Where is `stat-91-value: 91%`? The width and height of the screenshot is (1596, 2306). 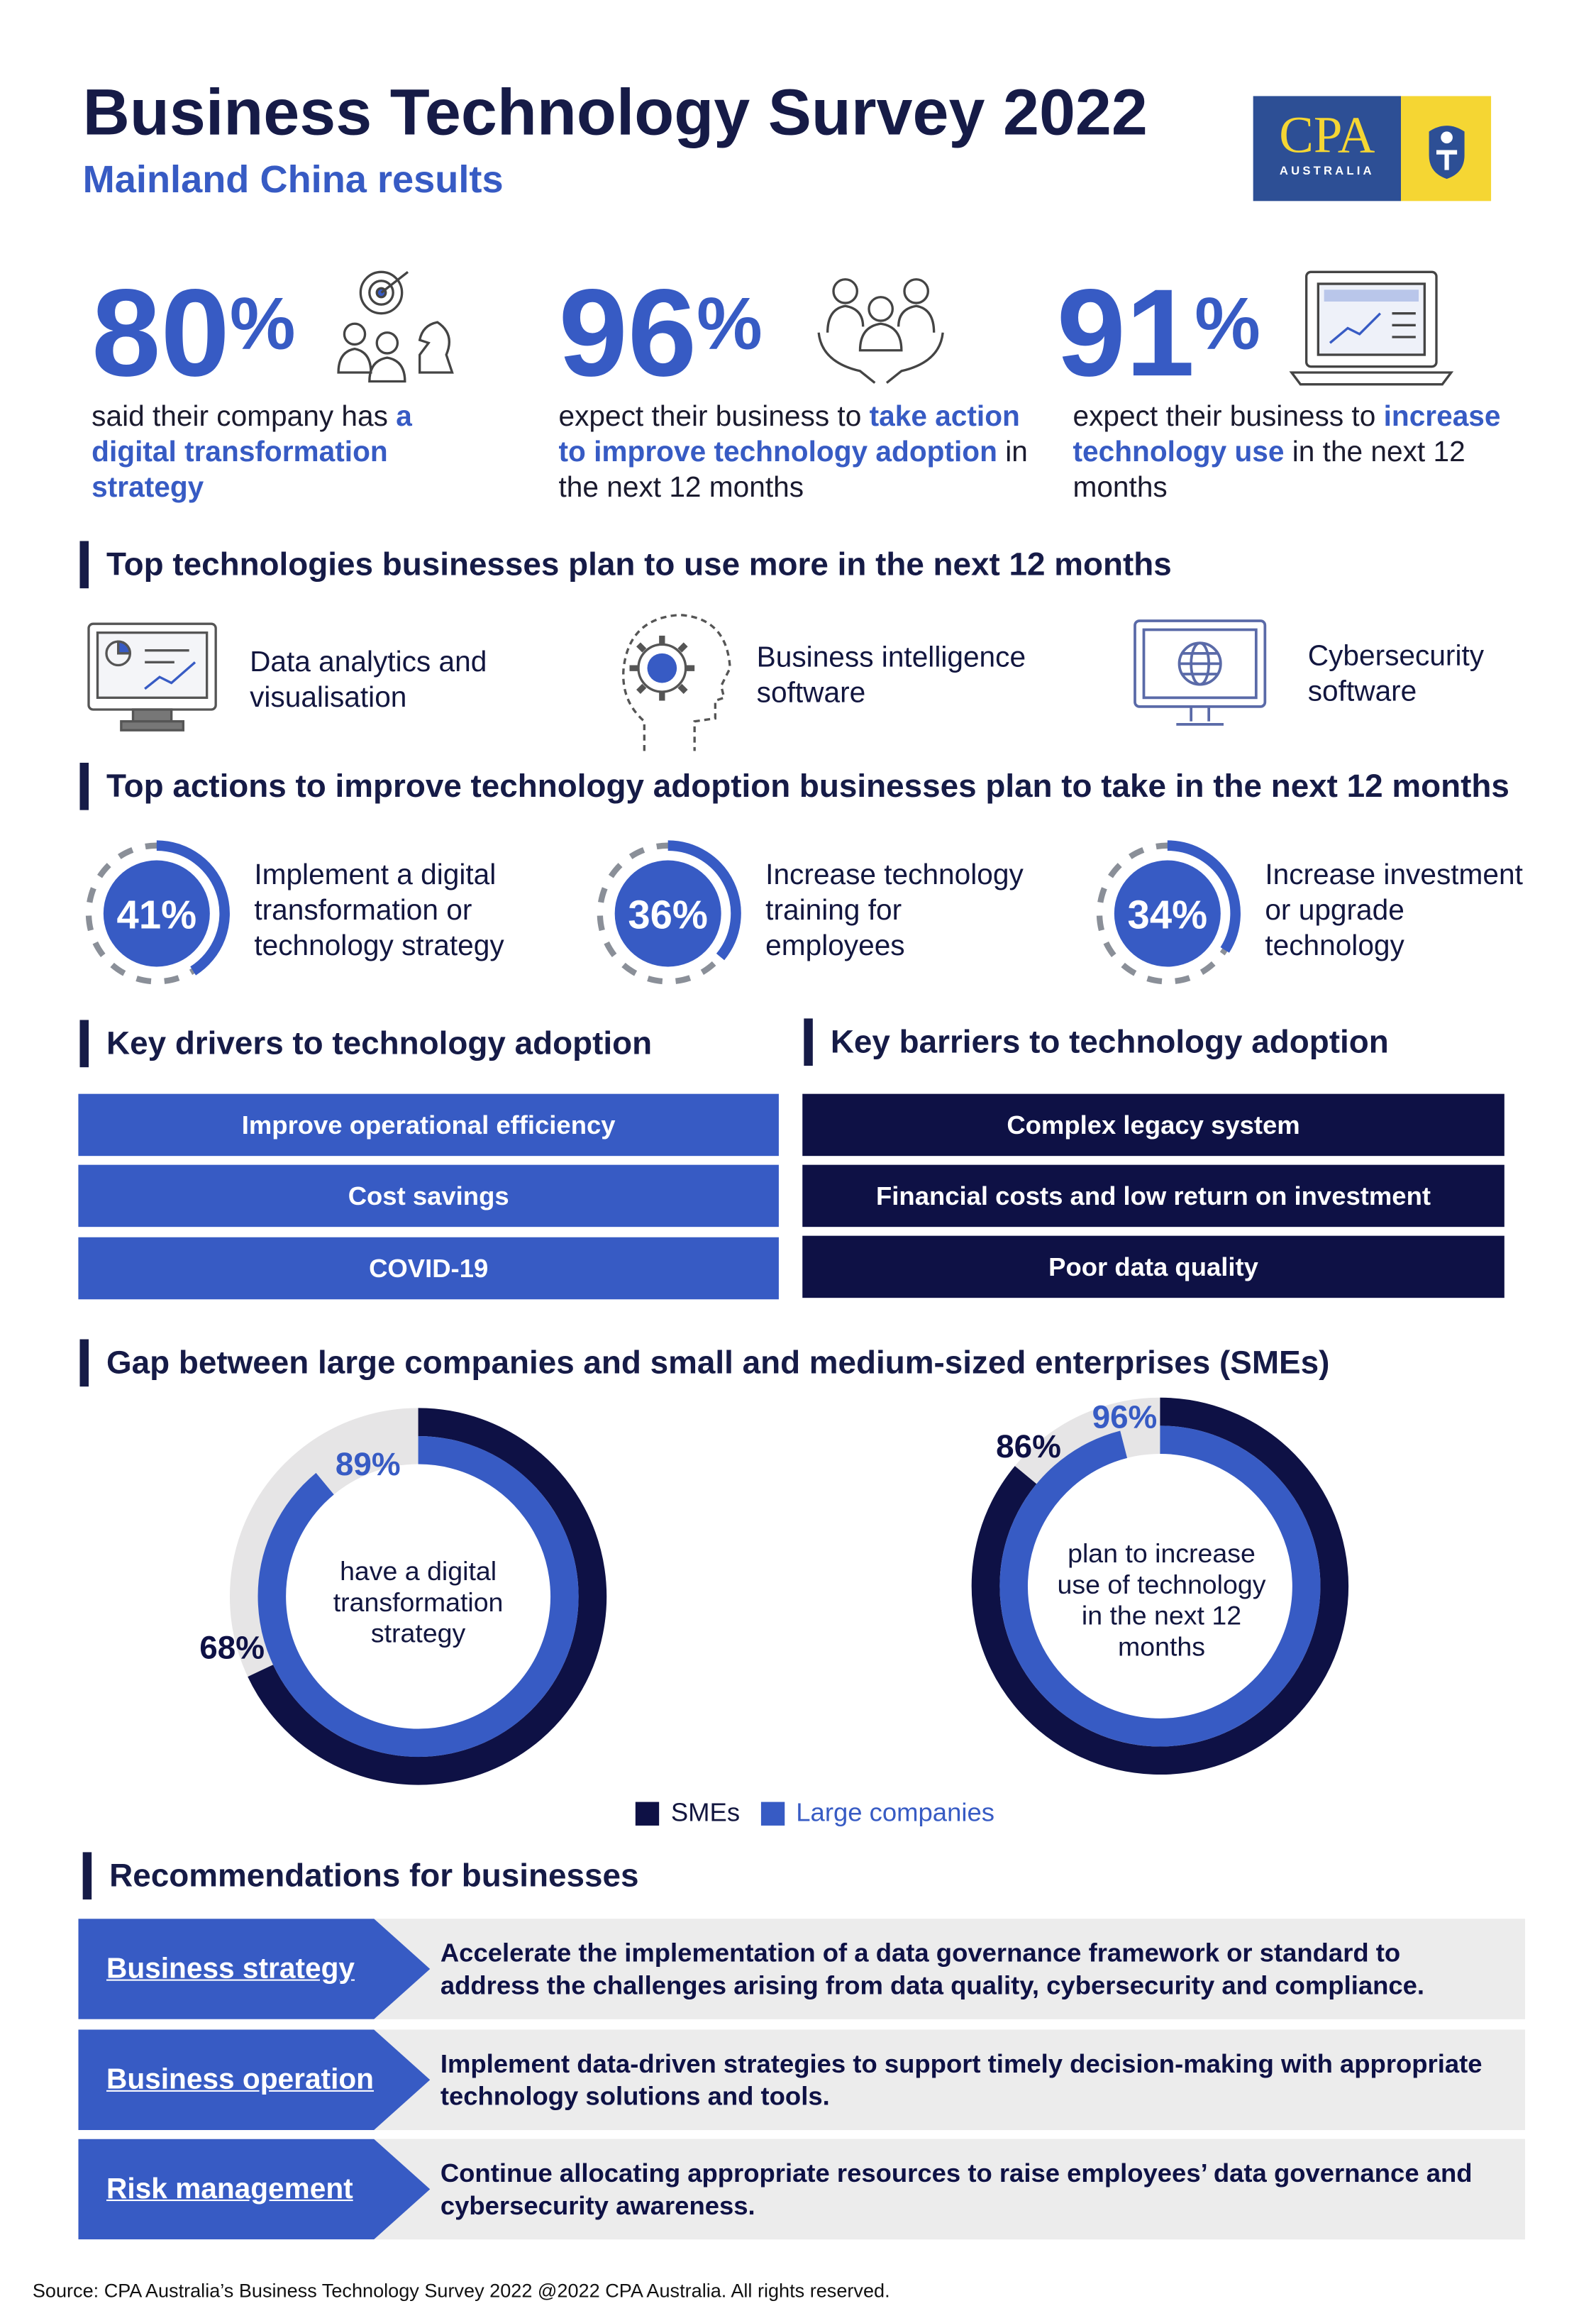
stat-91-value: 91% is located at coordinates (1158, 332).